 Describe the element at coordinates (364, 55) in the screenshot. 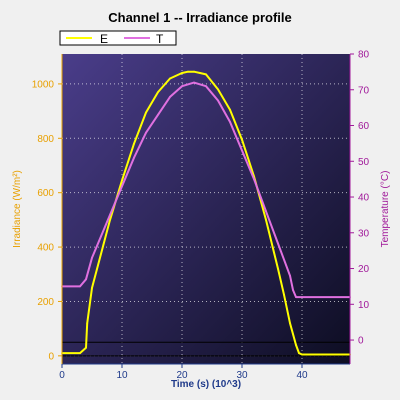

I see `y-right-tick-label: 80` at that location.